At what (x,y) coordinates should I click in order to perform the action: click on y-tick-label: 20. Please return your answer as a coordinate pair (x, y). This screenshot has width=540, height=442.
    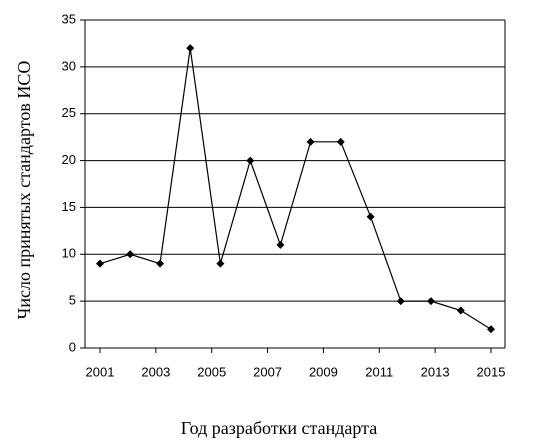
    Looking at the image, I should click on (69, 159).